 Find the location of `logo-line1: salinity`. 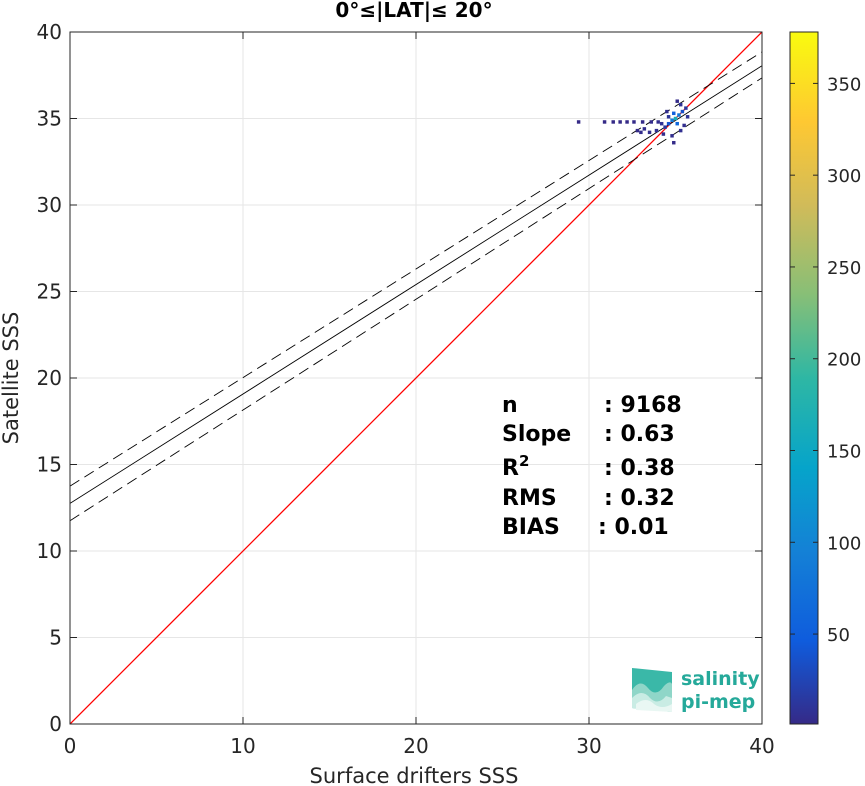

logo-line1: salinity is located at coordinates (720, 679).